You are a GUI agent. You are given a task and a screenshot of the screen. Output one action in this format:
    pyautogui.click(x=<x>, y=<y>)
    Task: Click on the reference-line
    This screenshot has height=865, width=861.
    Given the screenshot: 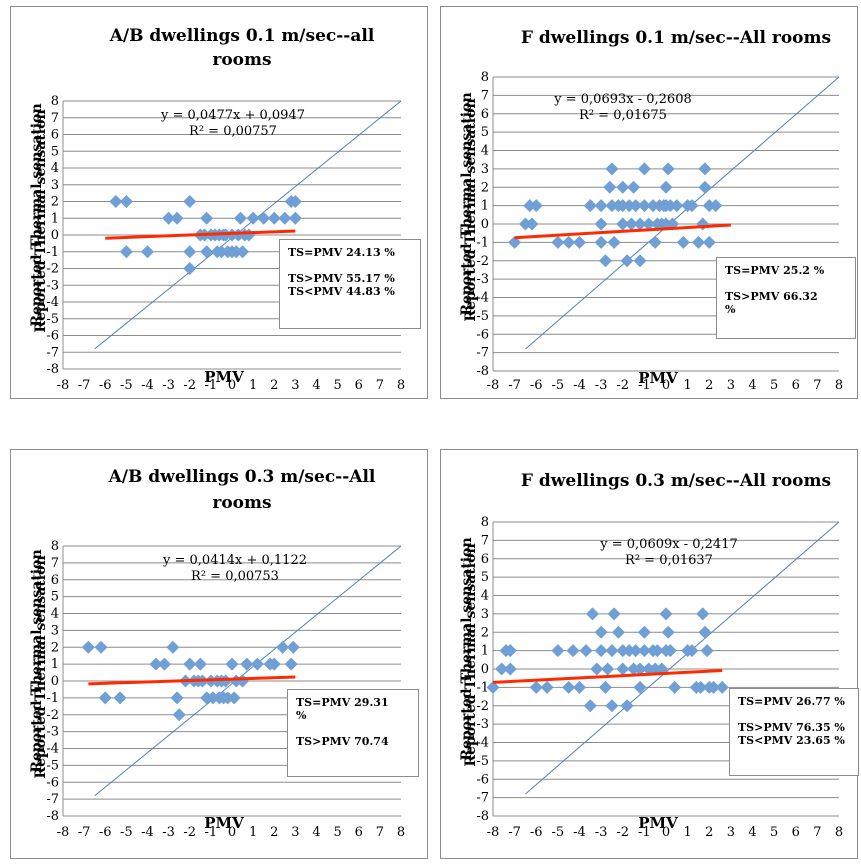 What is the action you would take?
    pyautogui.click(x=248, y=671)
    